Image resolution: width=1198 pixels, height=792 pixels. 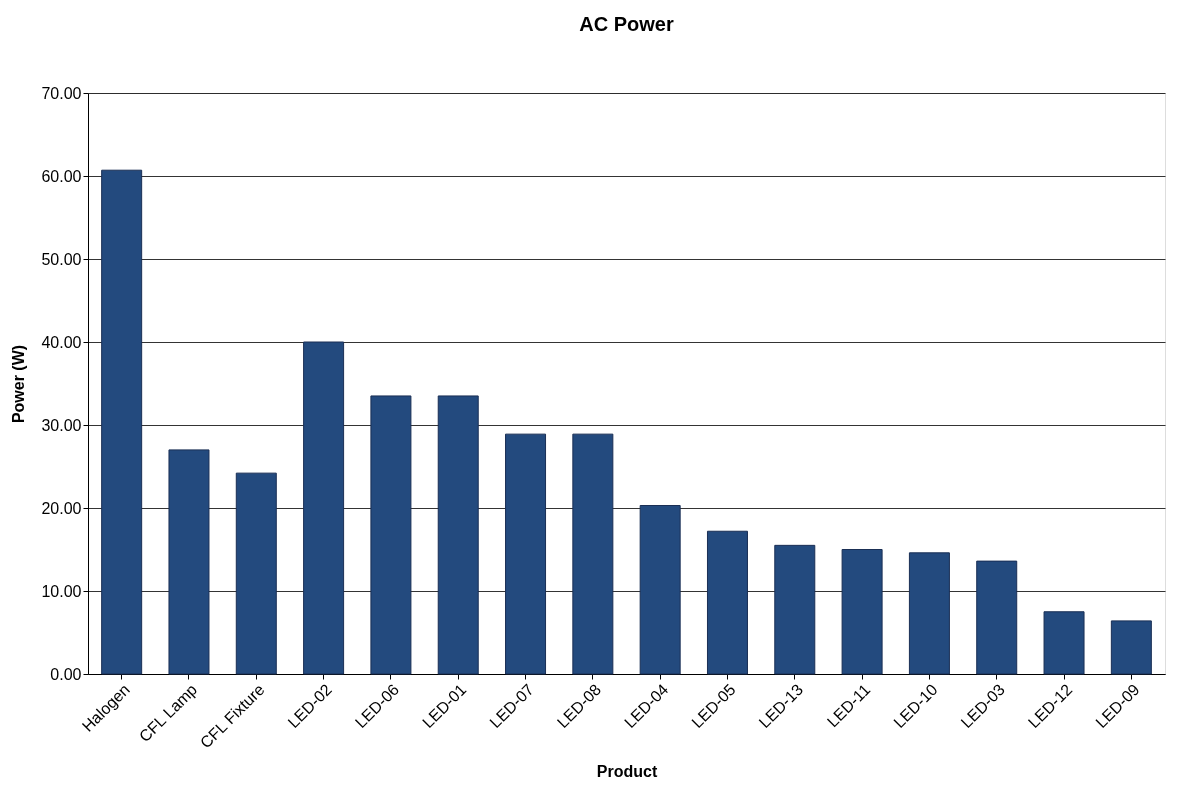 What do you see at coordinates (61, 259) in the screenshot?
I see `y-tick-label: 50.00` at bounding box center [61, 259].